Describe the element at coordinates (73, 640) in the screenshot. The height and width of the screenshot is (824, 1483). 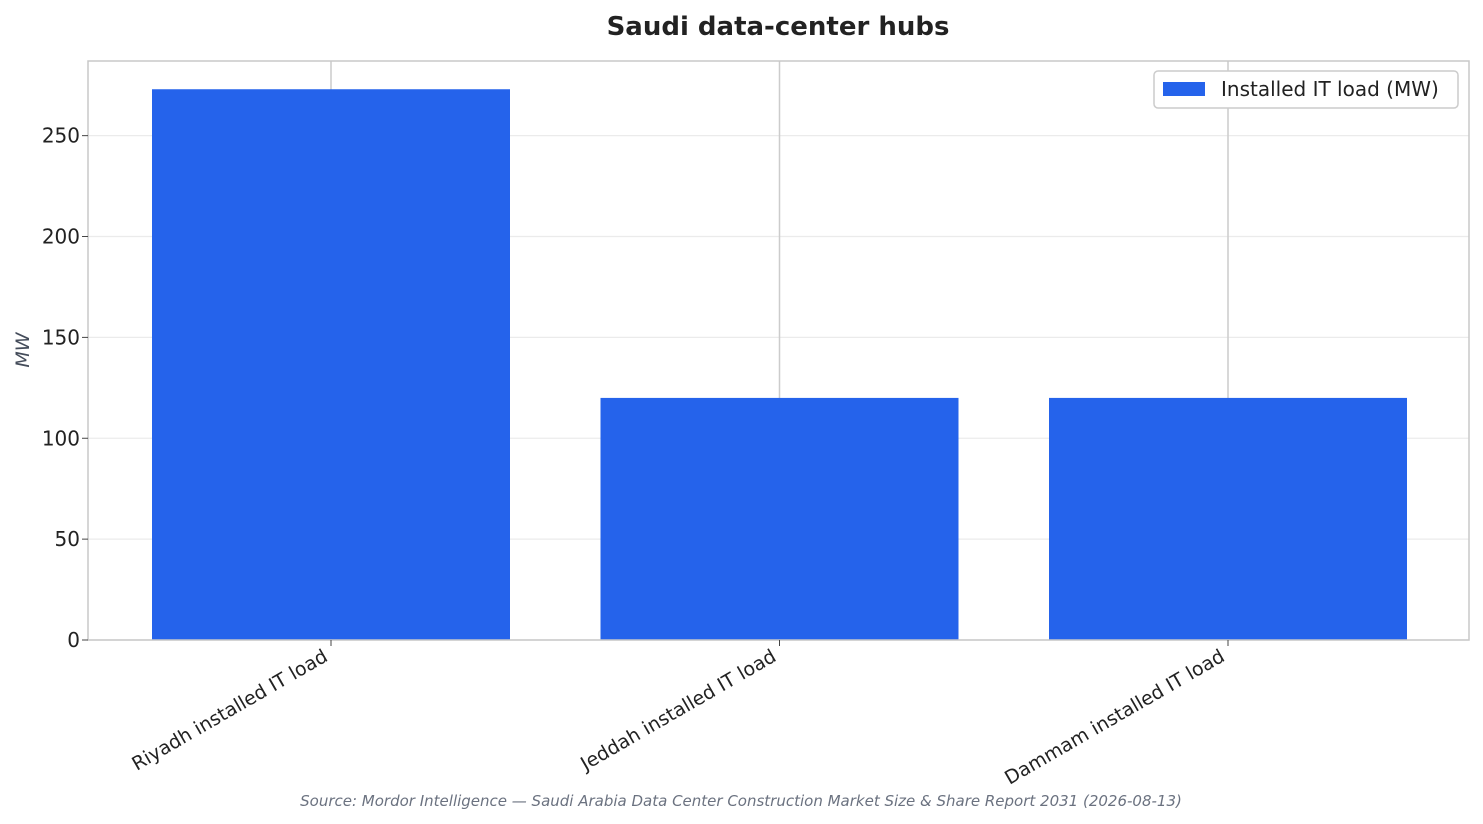
I see `y-tick-label: 0` at that location.